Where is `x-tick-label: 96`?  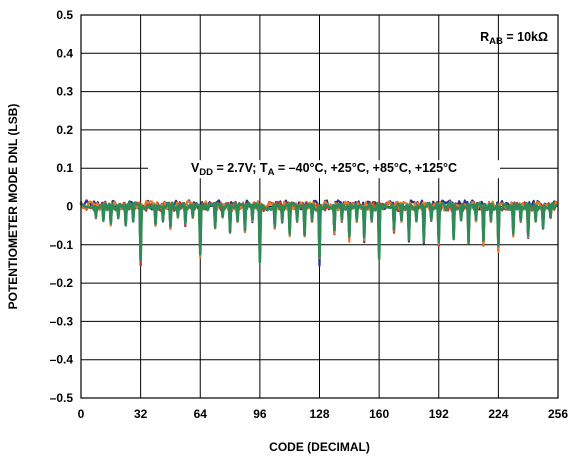 x-tick-label: 96 is located at coordinates (260, 414).